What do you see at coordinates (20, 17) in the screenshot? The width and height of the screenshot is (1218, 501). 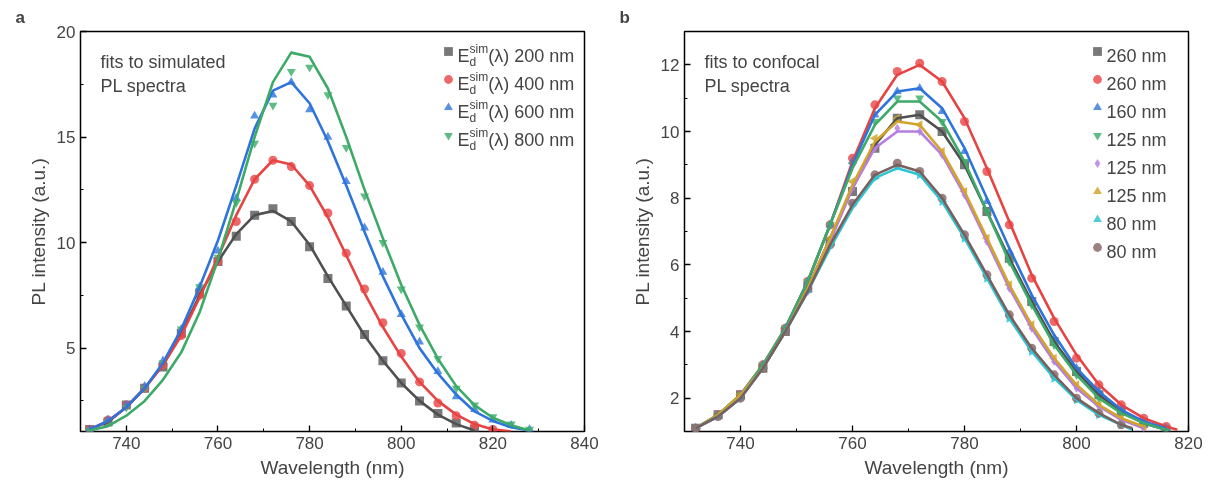 I see `chart-title: a` at bounding box center [20, 17].